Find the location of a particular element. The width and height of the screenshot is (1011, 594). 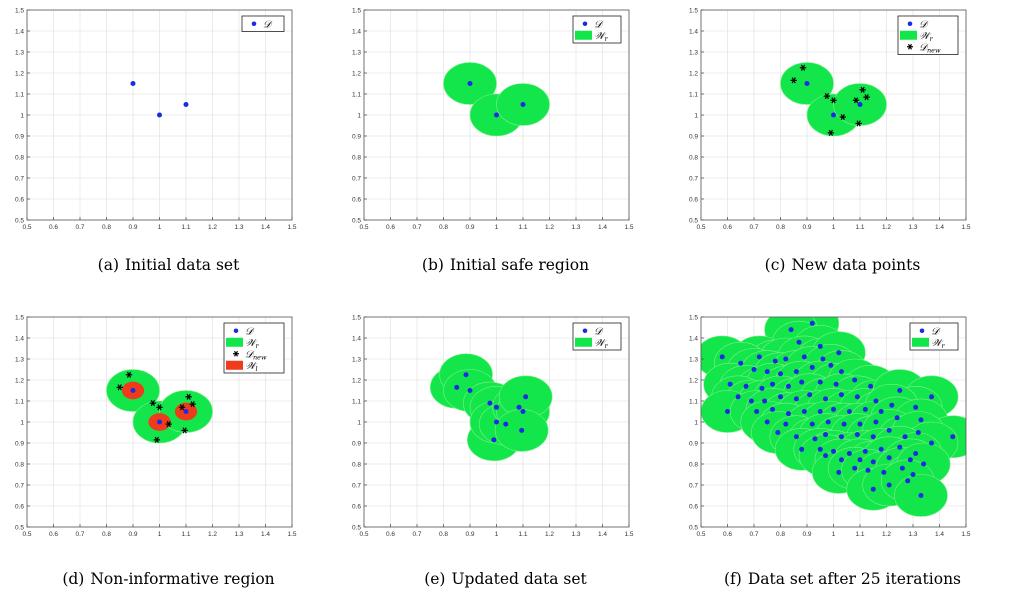

x-tick-label: 1.5 is located at coordinates (965, 227).